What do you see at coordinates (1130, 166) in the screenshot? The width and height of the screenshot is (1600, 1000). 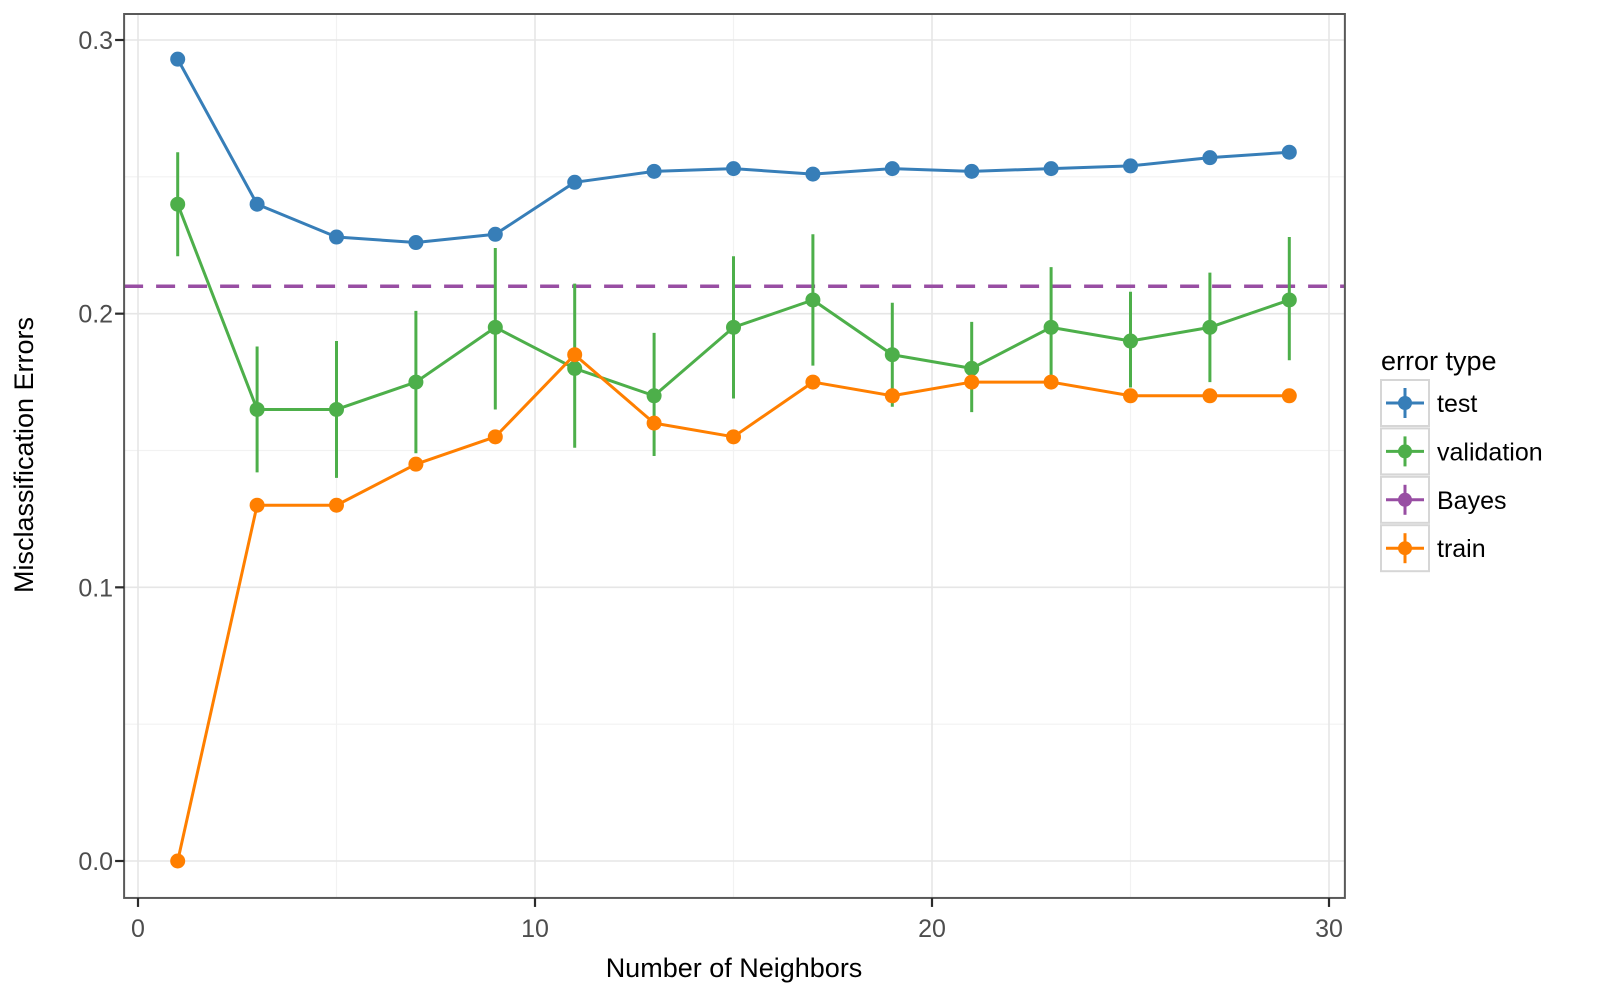 I see `test-point-k25` at bounding box center [1130, 166].